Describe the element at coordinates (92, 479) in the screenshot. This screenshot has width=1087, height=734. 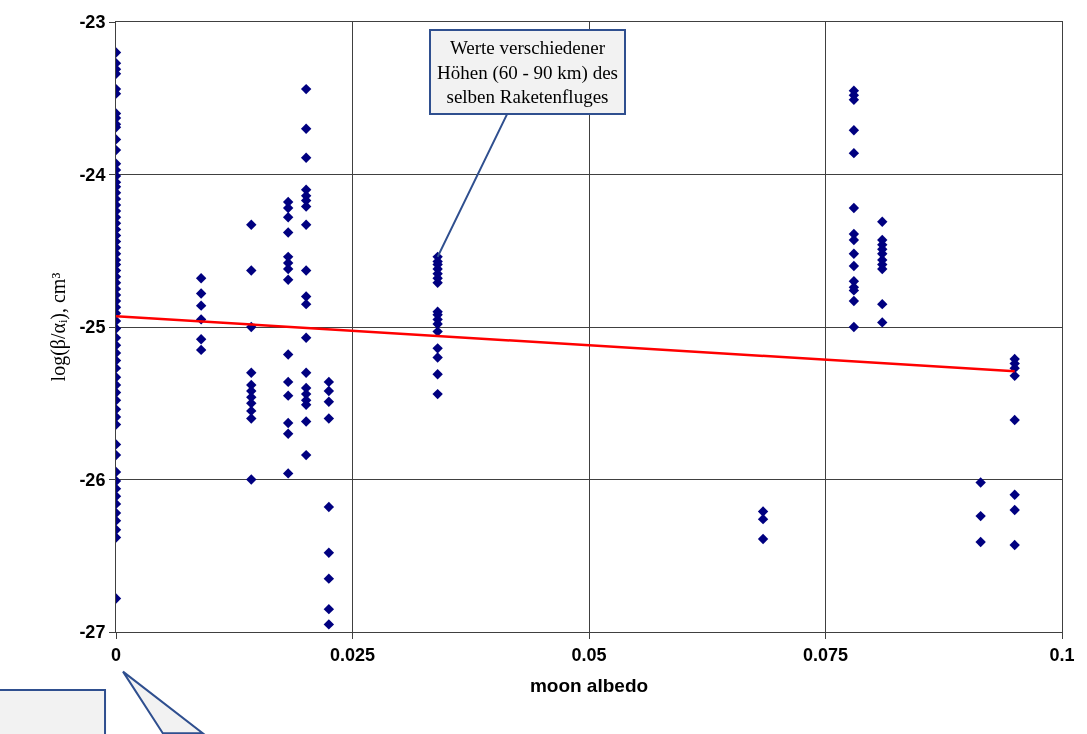
I see `y-tick-label: -26` at that location.